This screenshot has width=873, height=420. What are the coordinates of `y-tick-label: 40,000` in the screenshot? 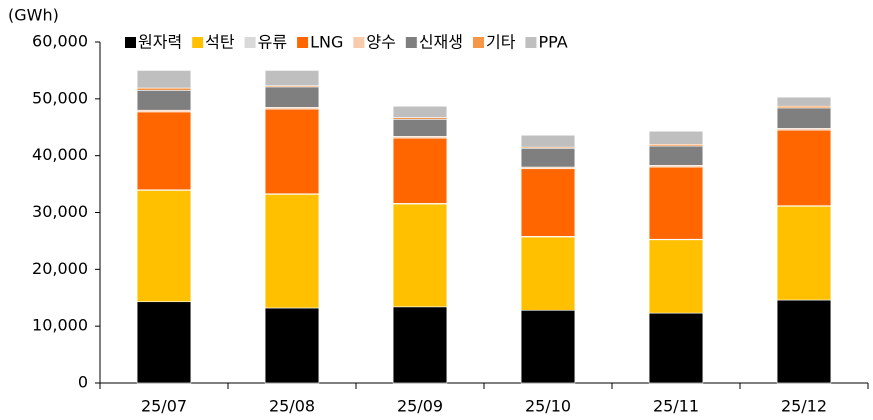 It's located at (60, 154).